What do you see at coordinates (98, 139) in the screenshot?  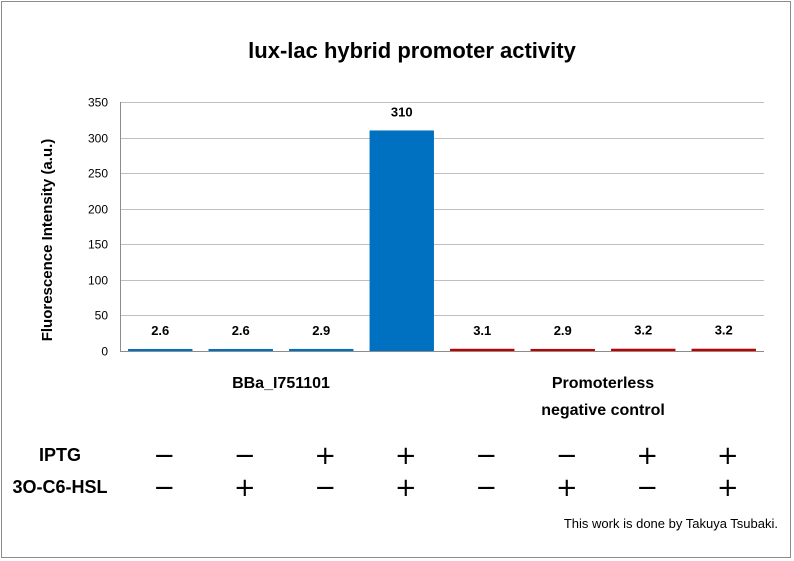 I see `y-tick-label: 300` at bounding box center [98, 139].